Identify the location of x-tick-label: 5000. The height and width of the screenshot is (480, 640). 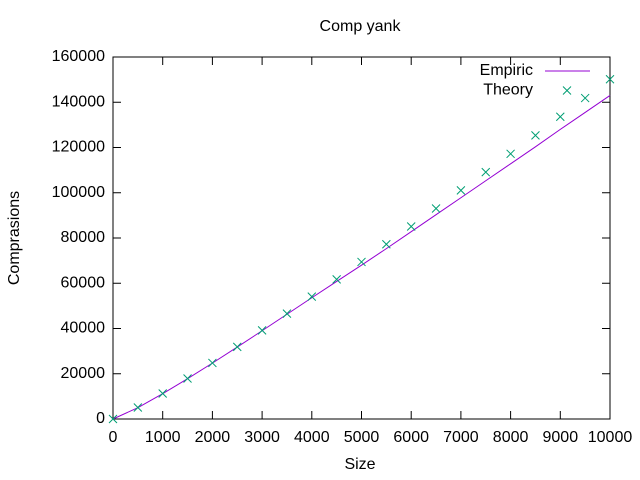
(362, 437).